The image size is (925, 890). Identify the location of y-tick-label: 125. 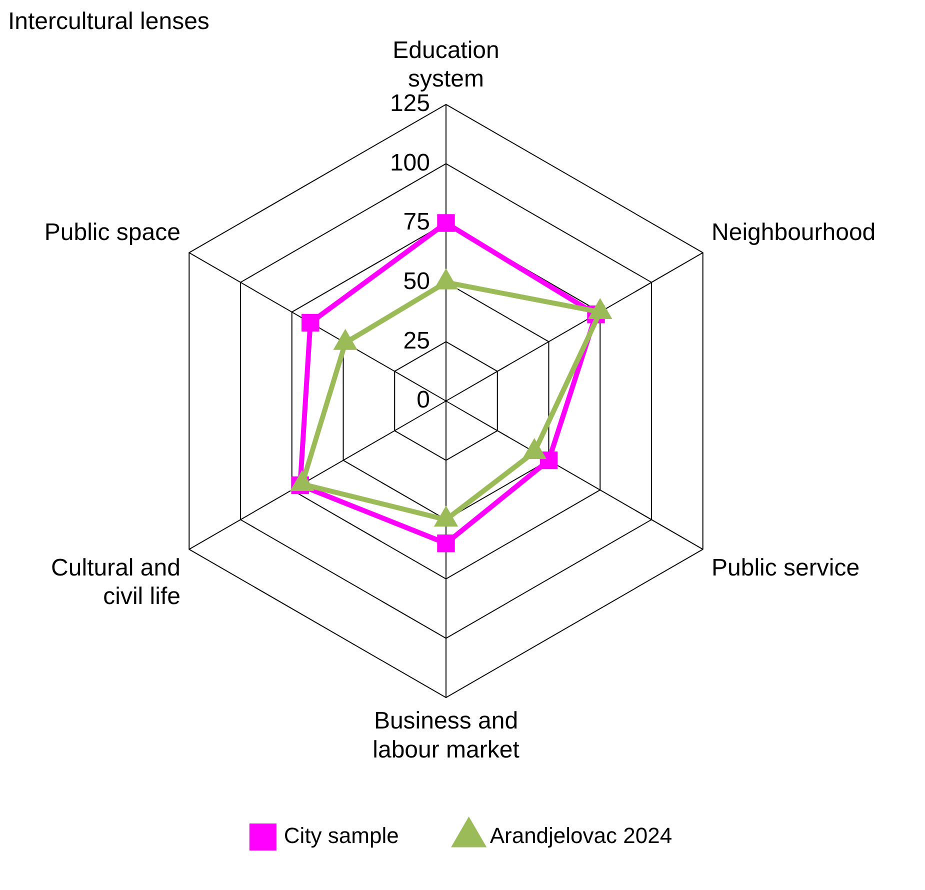
(410, 104).